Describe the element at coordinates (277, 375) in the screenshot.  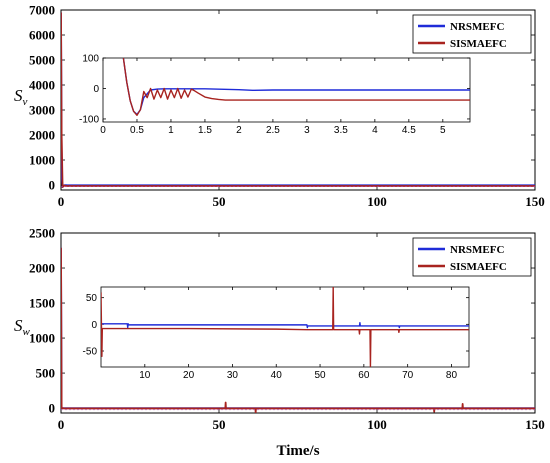
I see `x-tick-label: 40` at that location.